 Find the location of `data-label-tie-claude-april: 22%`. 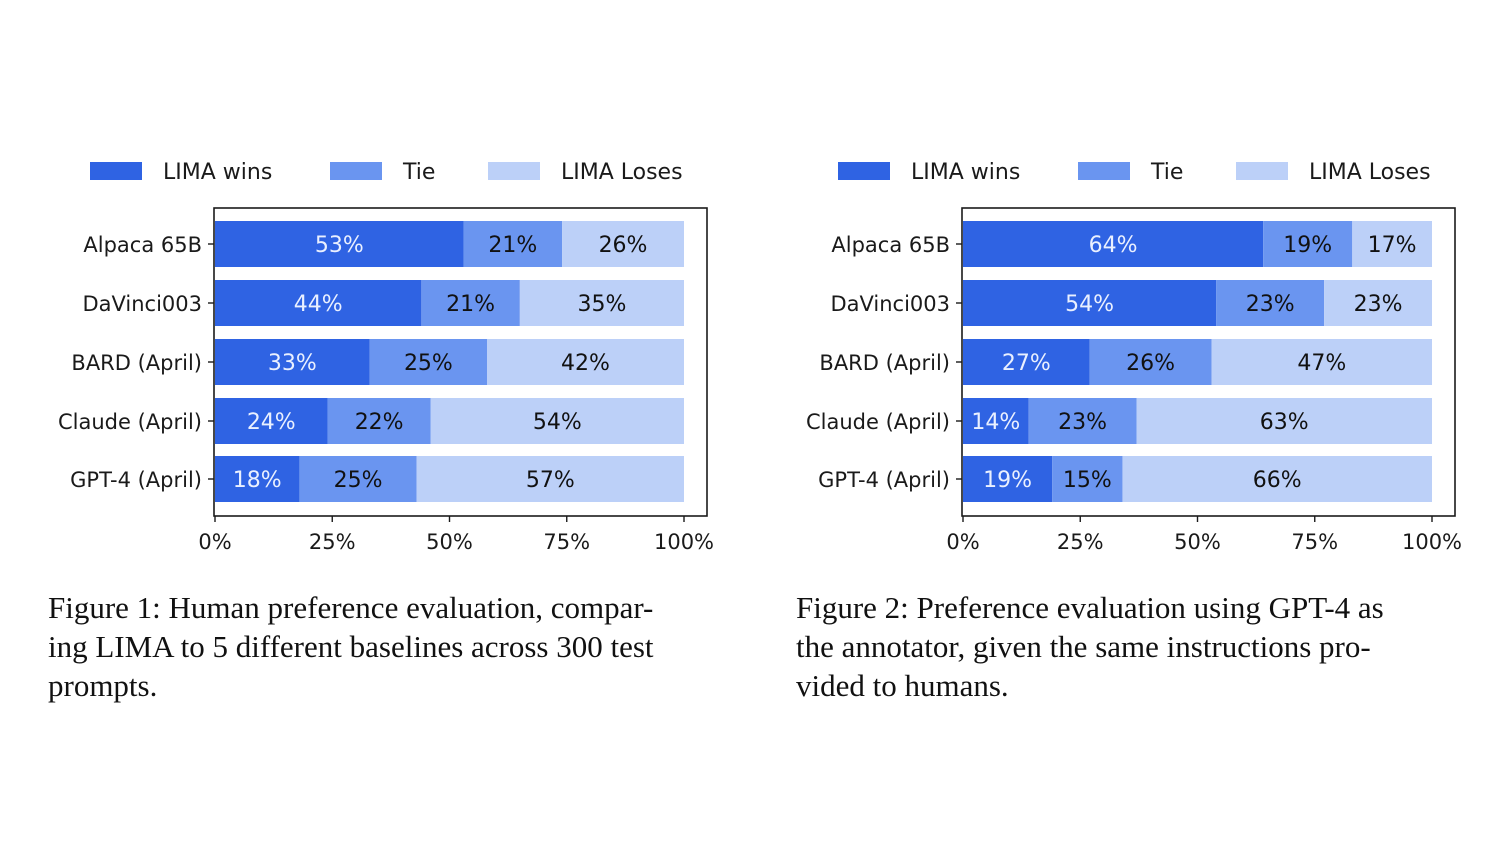

data-label-tie-claude-april: 22% is located at coordinates (379, 422).